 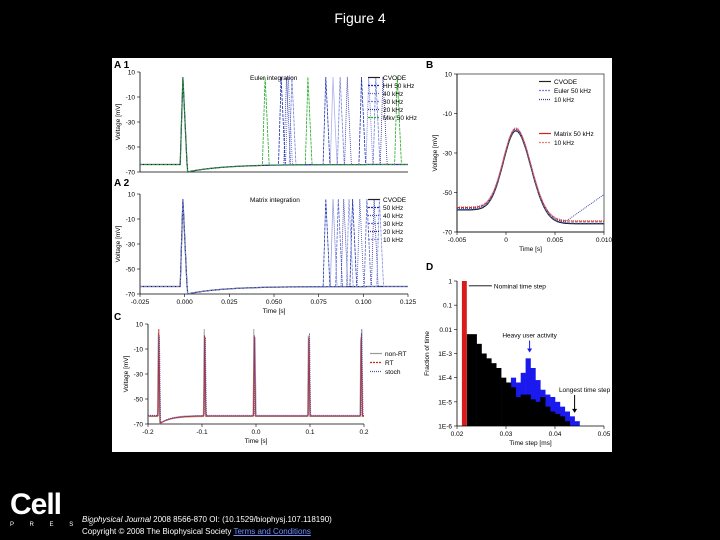 I want to click on panel-a2-y-label: Voltage [mV], so click(x=118, y=243).